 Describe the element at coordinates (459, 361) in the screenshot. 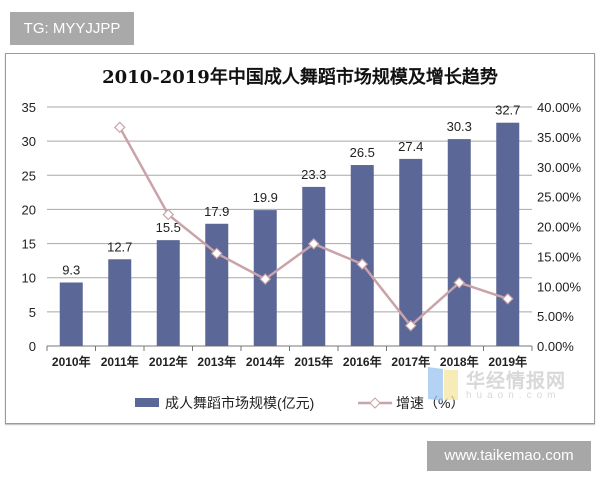

I see `x-tick-label: 2018年` at that location.